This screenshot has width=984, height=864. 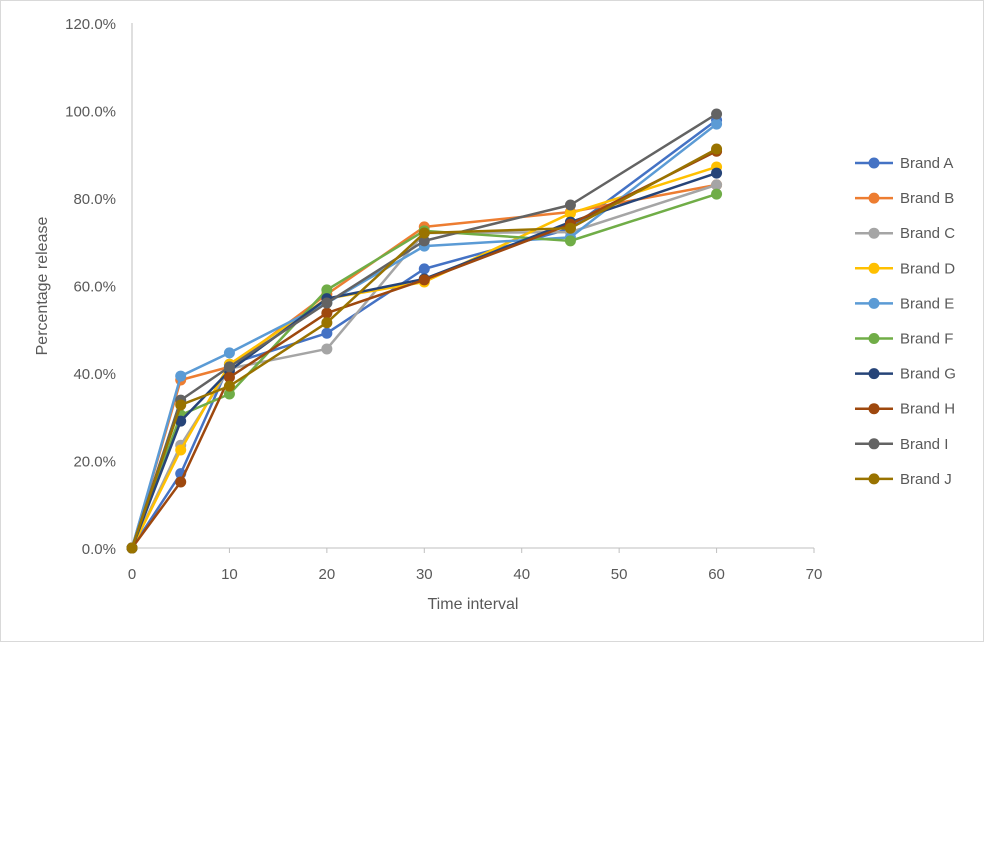 What do you see at coordinates (424, 574) in the screenshot?
I see `x-tick-label: 30` at bounding box center [424, 574].